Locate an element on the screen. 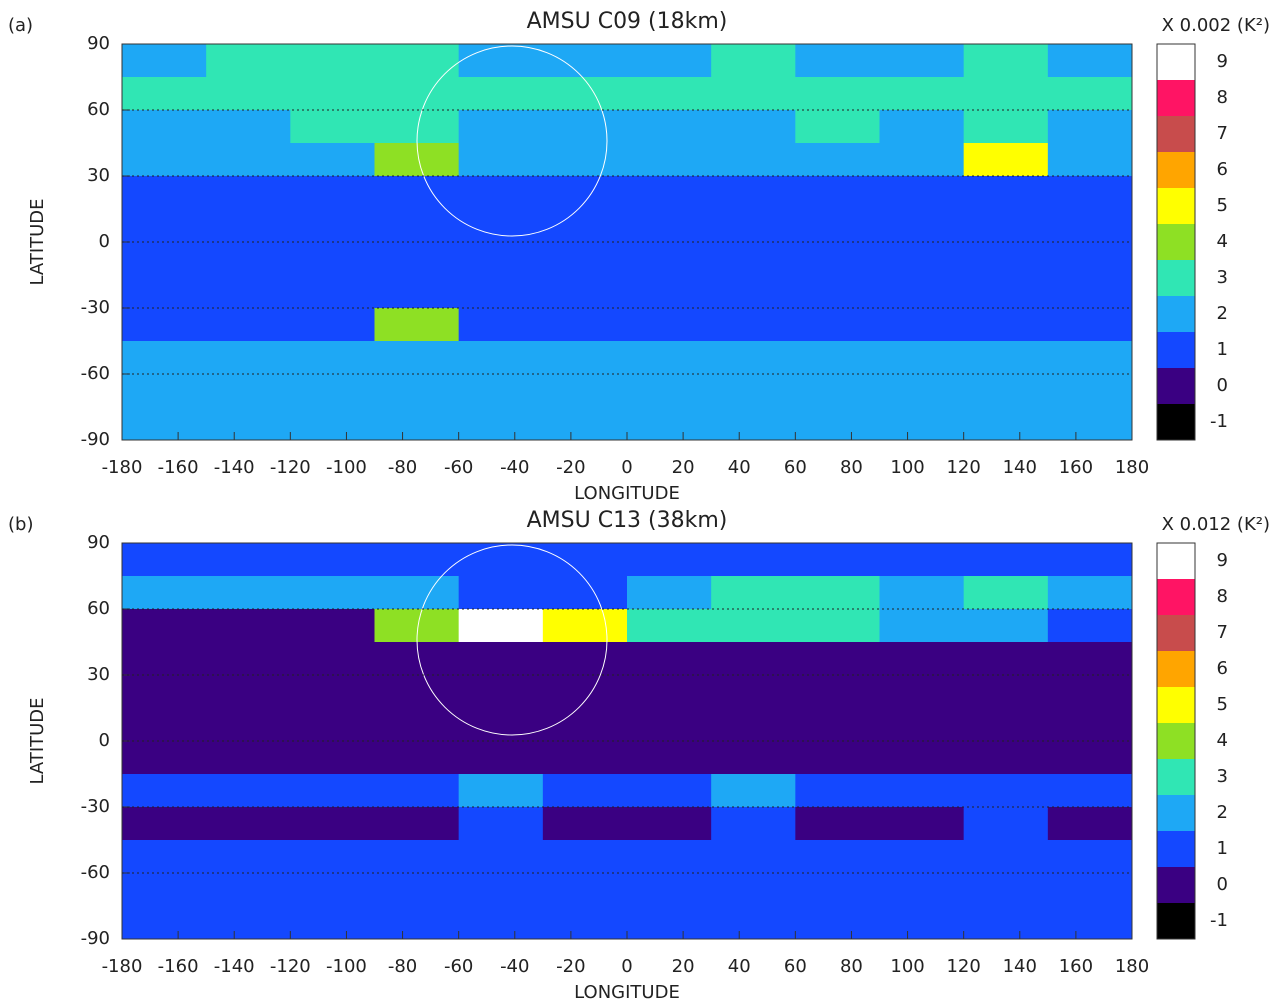 The height and width of the screenshot is (1006, 1276). x-tick-label: 20 is located at coordinates (683, 467).